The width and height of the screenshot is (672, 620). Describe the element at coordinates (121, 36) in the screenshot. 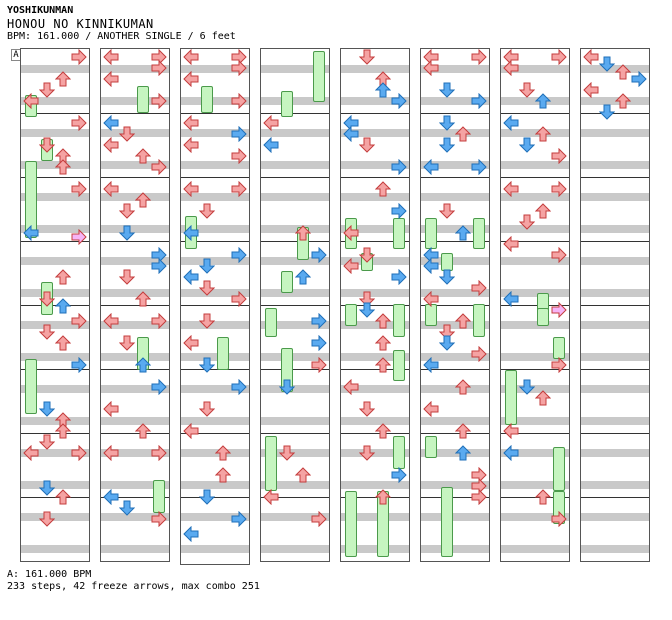

I see `chart-info: BPM: 161.000 / ANOTHER SINGLE / 6 feet` at that location.